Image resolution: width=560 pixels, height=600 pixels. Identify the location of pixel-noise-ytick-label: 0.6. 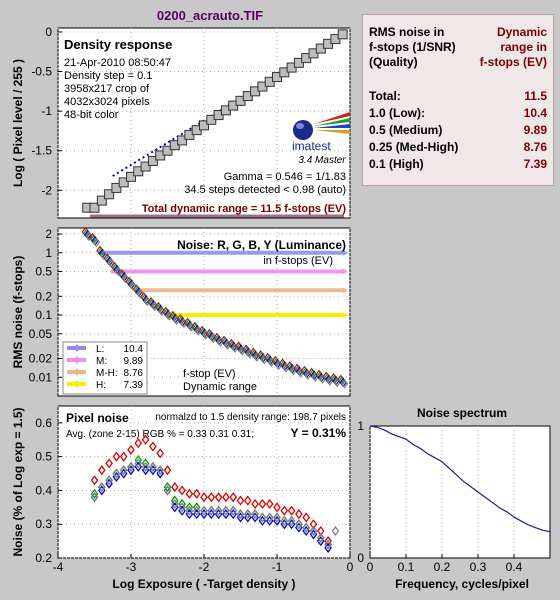
(43, 423).